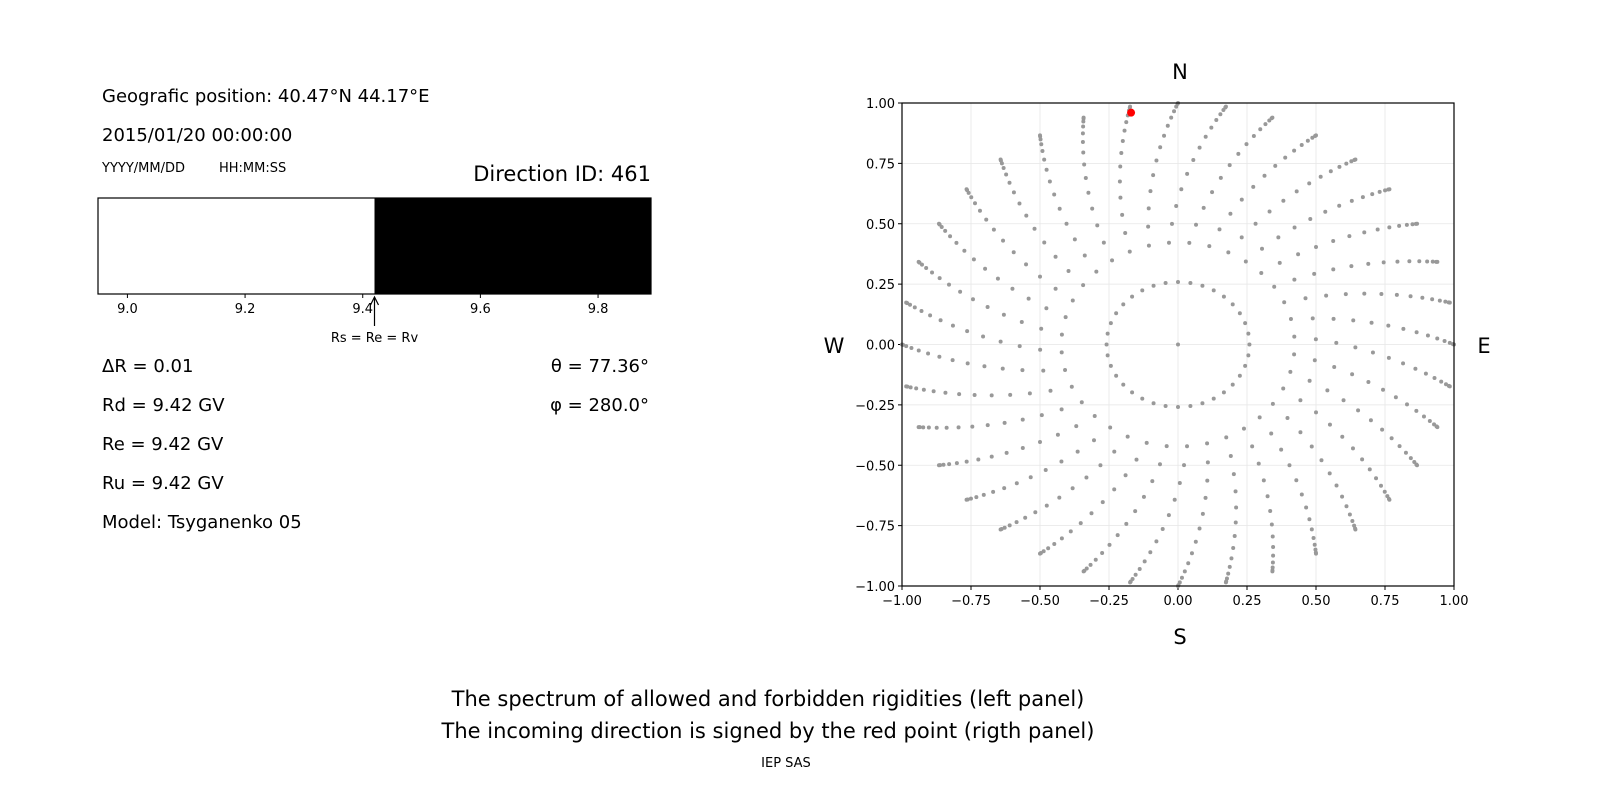 This screenshot has height=800, width=1600. What do you see at coordinates (598, 309) in the screenshot?
I see `x-tick-label: 9.8` at bounding box center [598, 309].